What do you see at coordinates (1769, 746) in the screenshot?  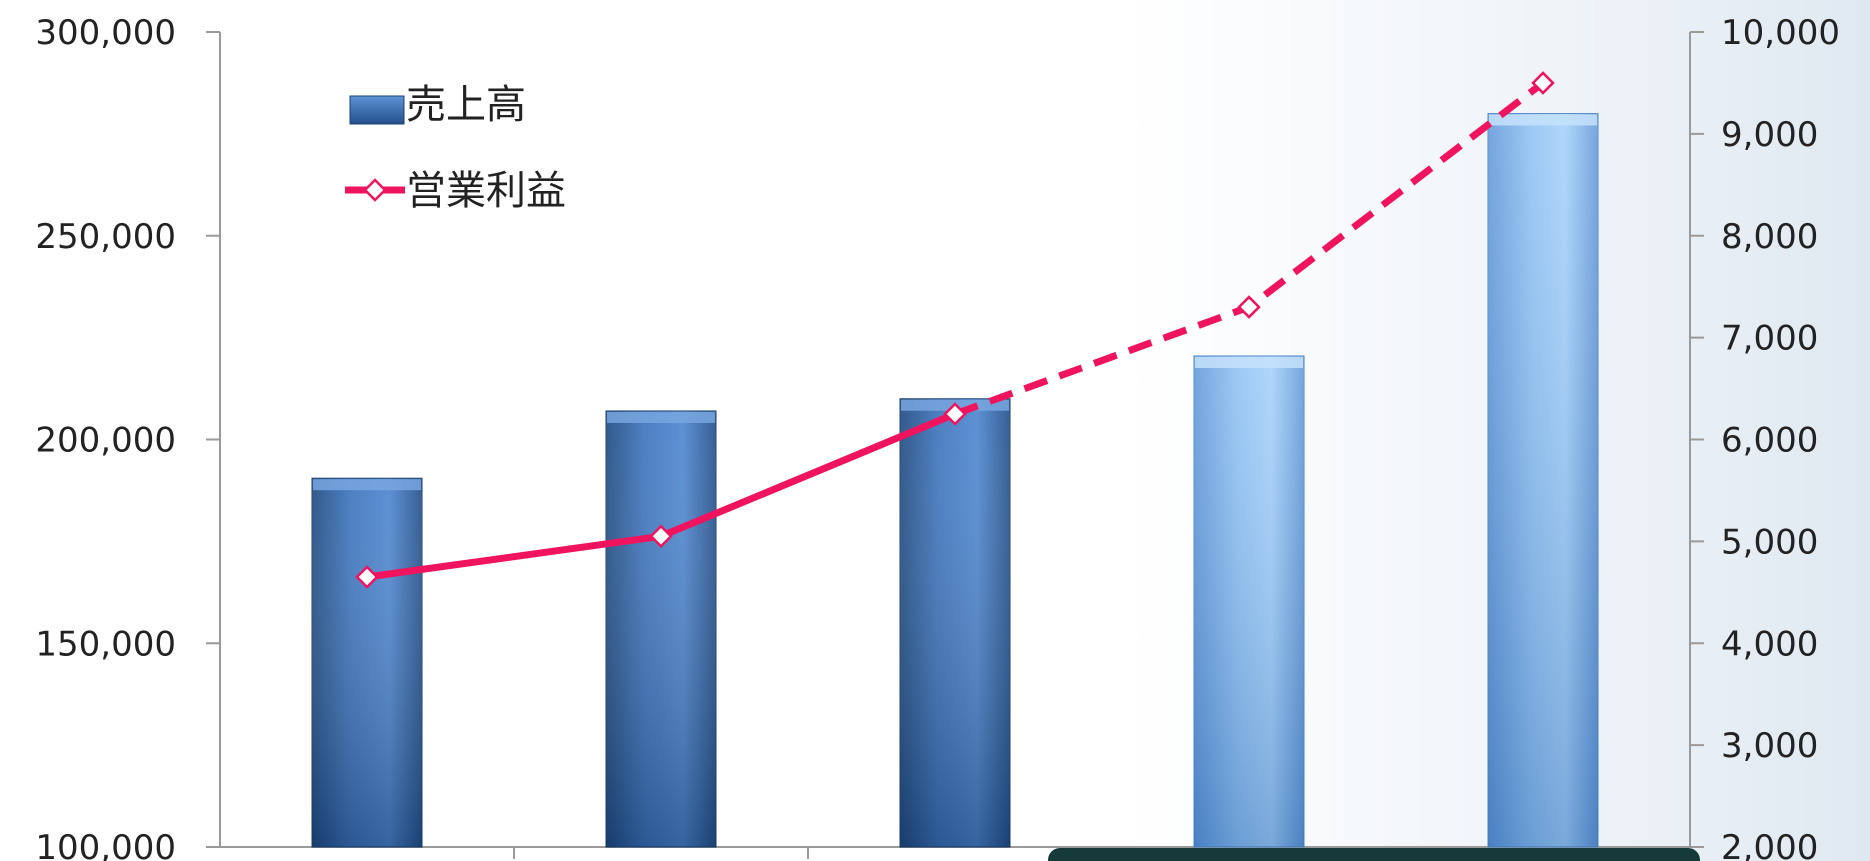 I see `y-right-tick-label: 3,000` at bounding box center [1769, 746].